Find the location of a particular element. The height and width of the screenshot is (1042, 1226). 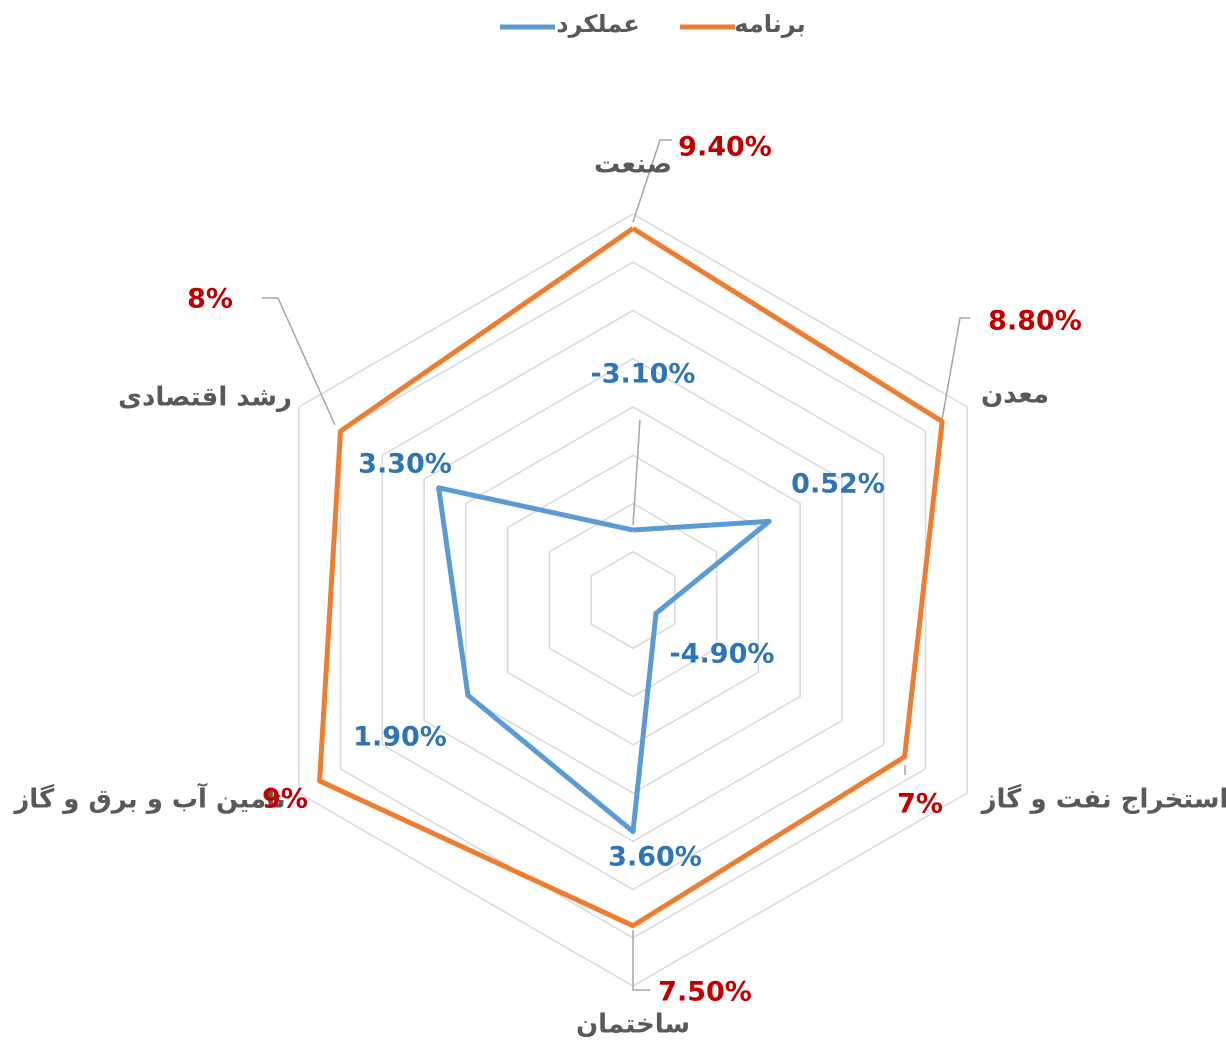

data-label: 8% is located at coordinates (210, 299).